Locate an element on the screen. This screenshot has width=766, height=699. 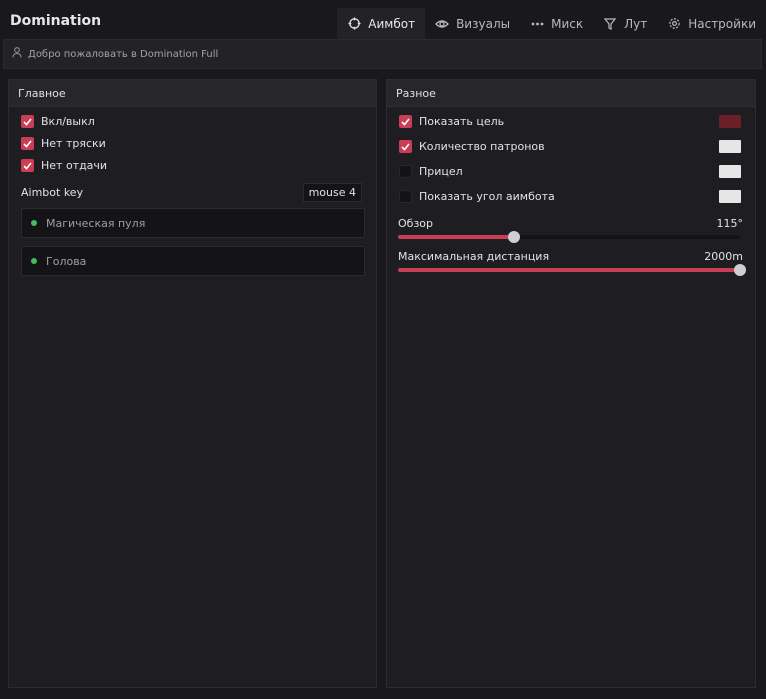
color-picker-ammo is located at coordinates (730, 146).